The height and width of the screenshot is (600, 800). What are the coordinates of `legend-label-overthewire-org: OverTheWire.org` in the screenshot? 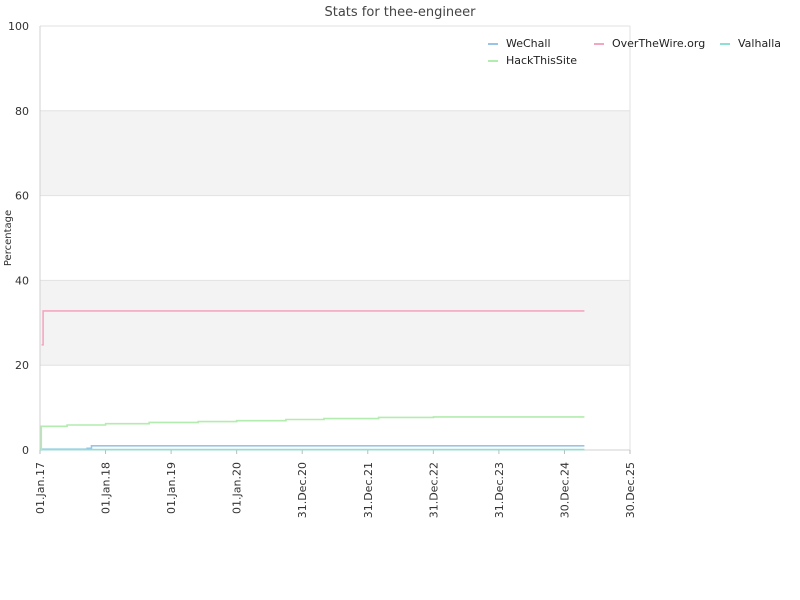 It's located at (658, 43).